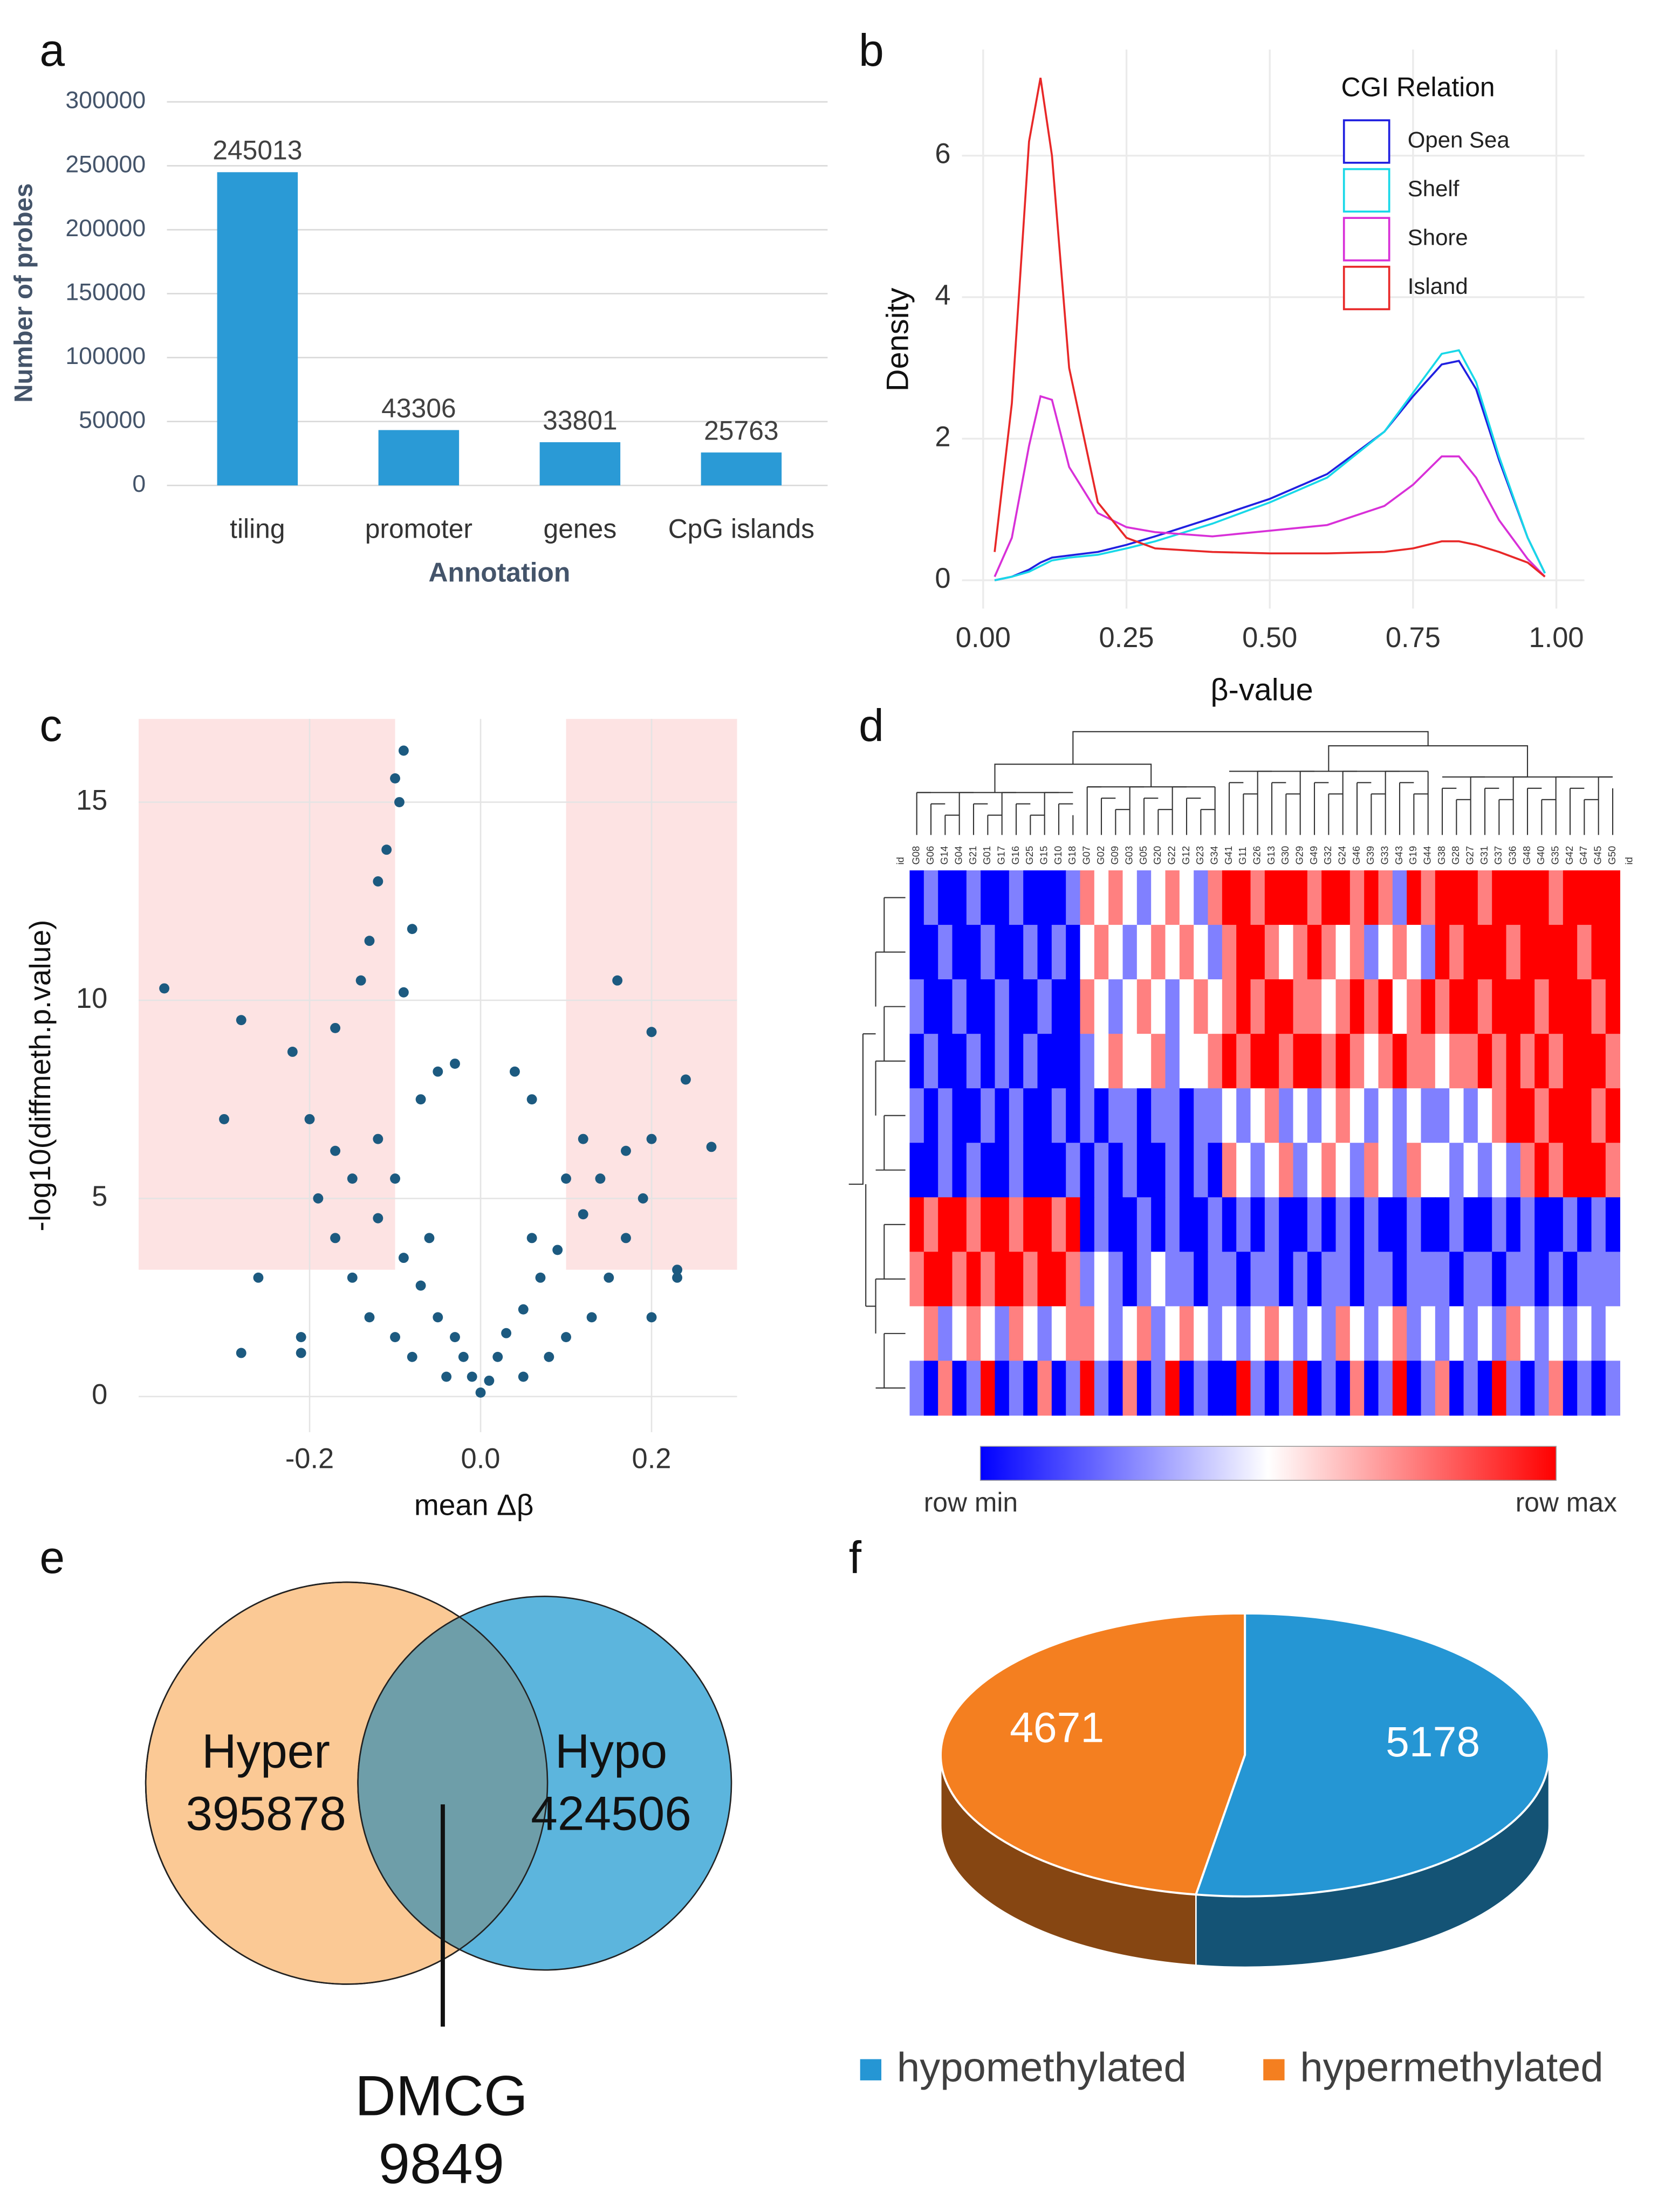 The image size is (1658, 2212). What do you see at coordinates (942, 295) in the screenshot?
I see `y-tick-label: 4` at bounding box center [942, 295].